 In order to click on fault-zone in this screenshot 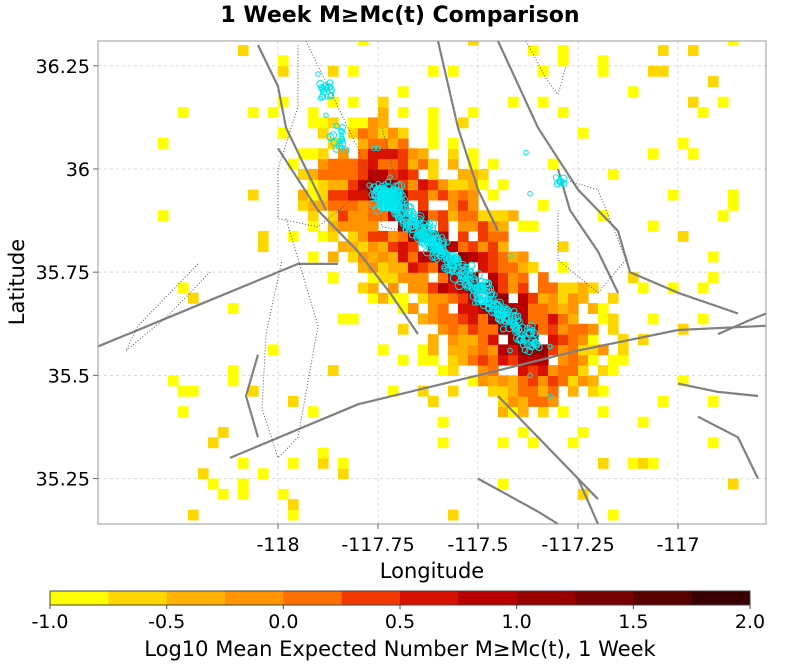, I will do `click(546, 68)`.